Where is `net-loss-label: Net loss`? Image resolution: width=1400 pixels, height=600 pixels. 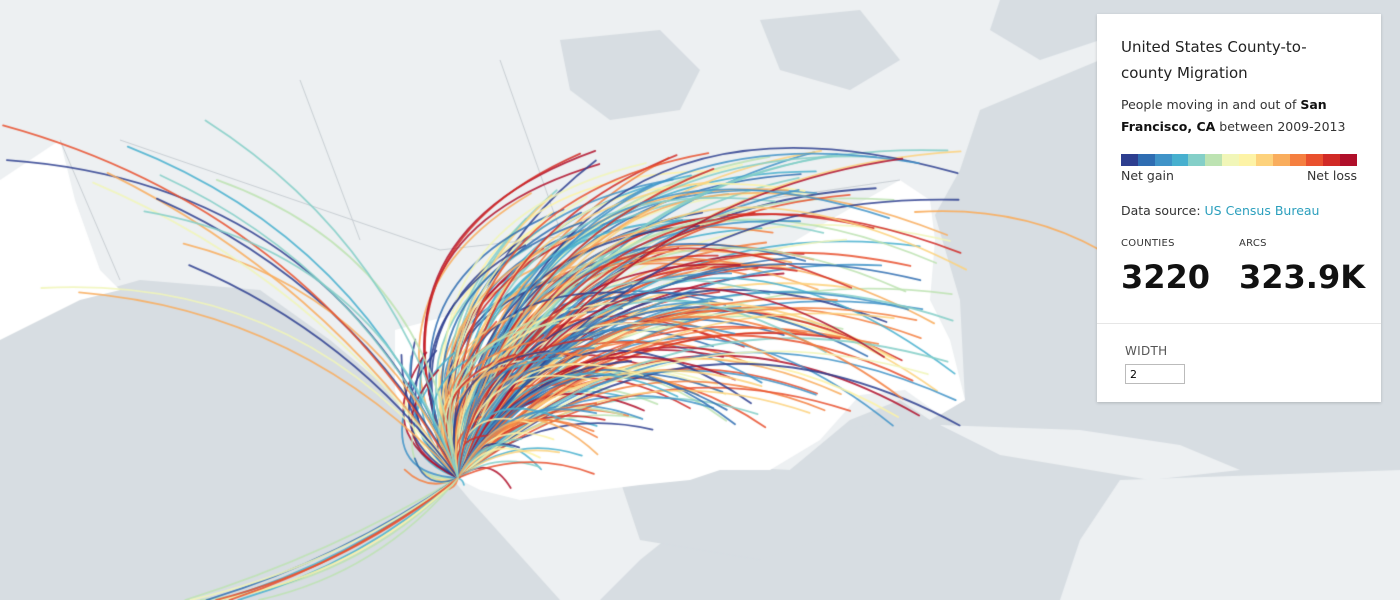 net-loss-label: Net loss is located at coordinates (1331, 175).